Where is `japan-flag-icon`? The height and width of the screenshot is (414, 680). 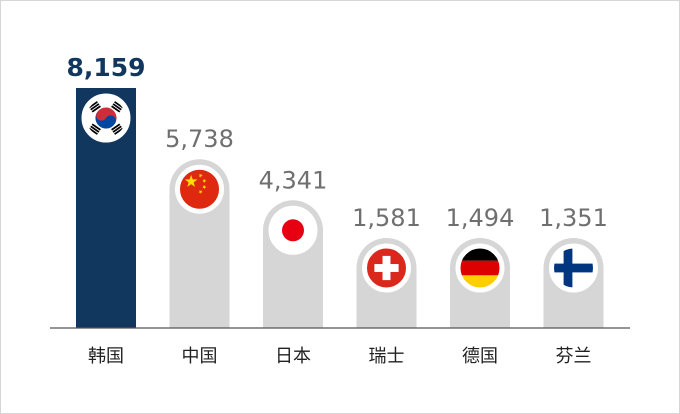
japan-flag-icon is located at coordinates (293, 230).